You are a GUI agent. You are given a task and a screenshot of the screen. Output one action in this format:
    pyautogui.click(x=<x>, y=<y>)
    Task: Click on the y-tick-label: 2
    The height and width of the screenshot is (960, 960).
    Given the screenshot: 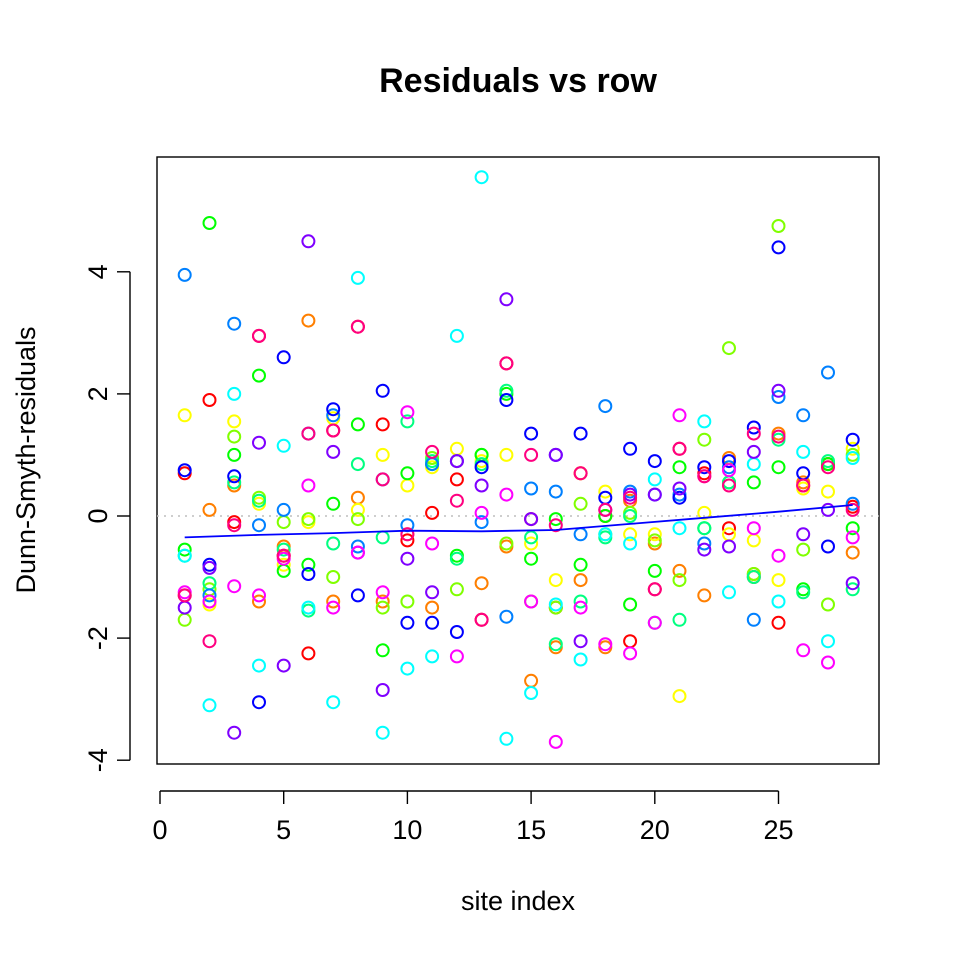 What is the action you would take?
    pyautogui.click(x=98, y=393)
    